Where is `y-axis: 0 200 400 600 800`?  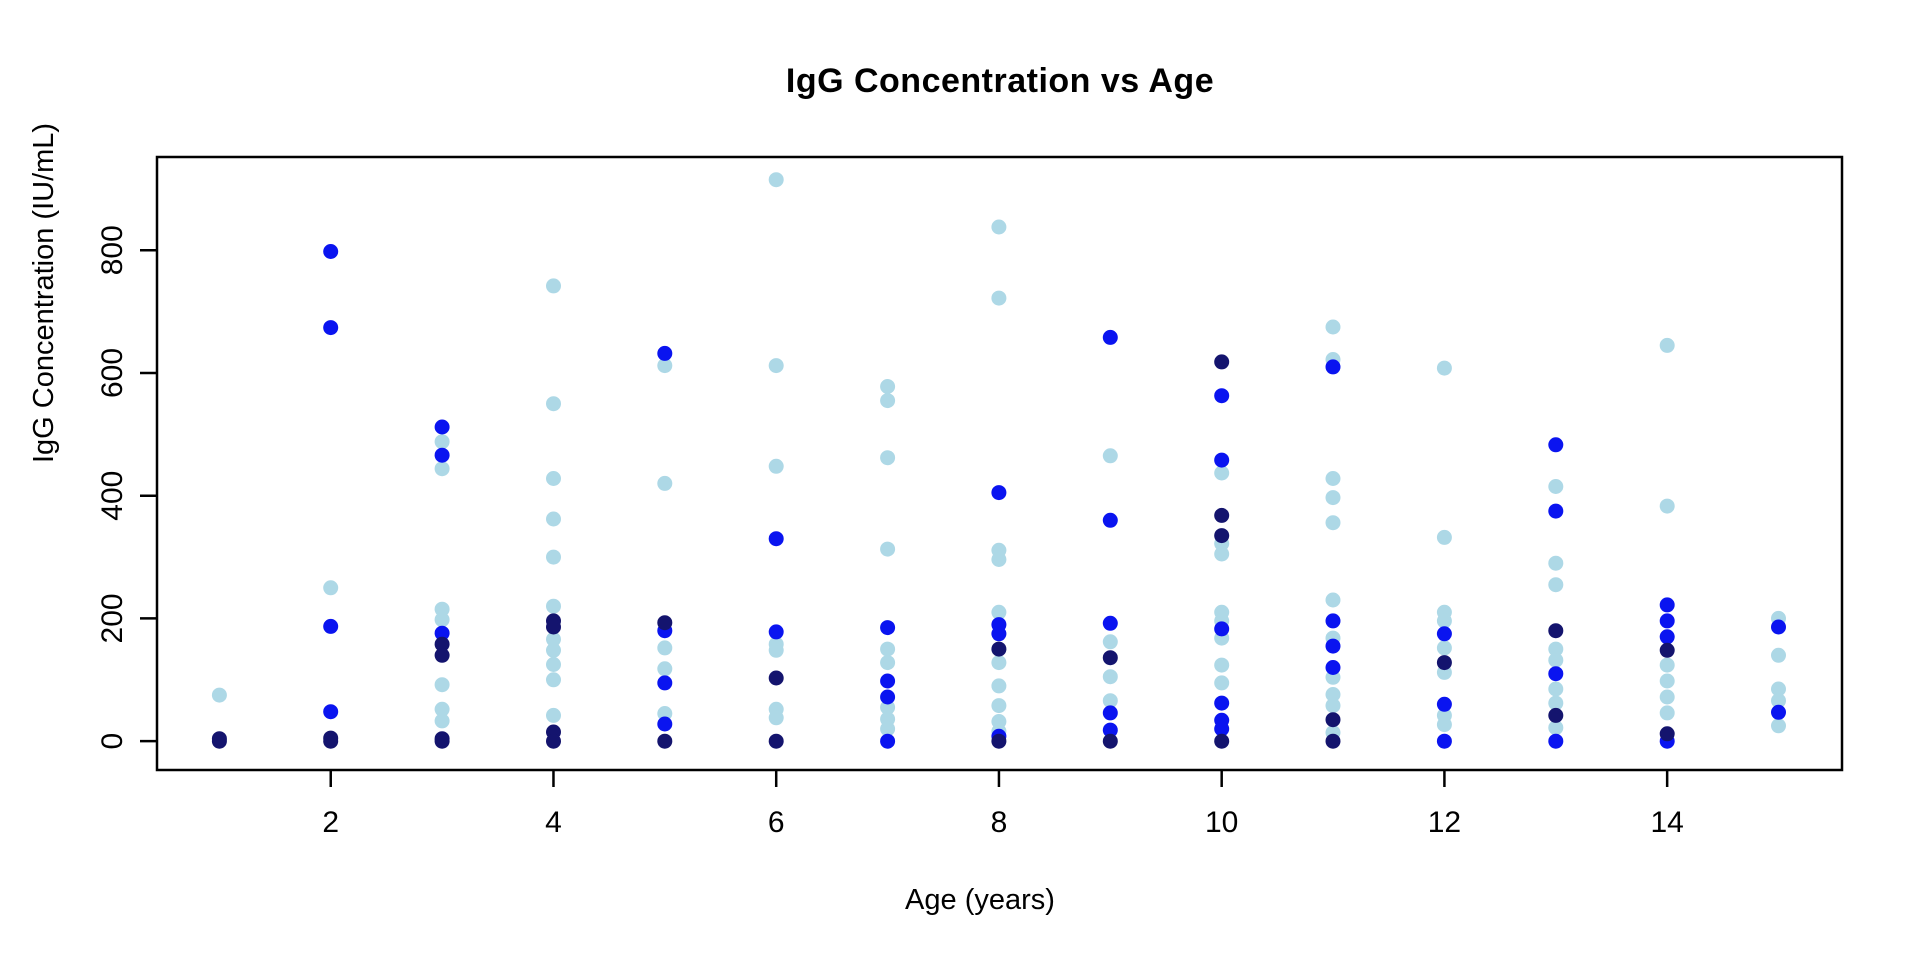 y-axis: 0 200 400 600 800 is located at coordinates (126, 487).